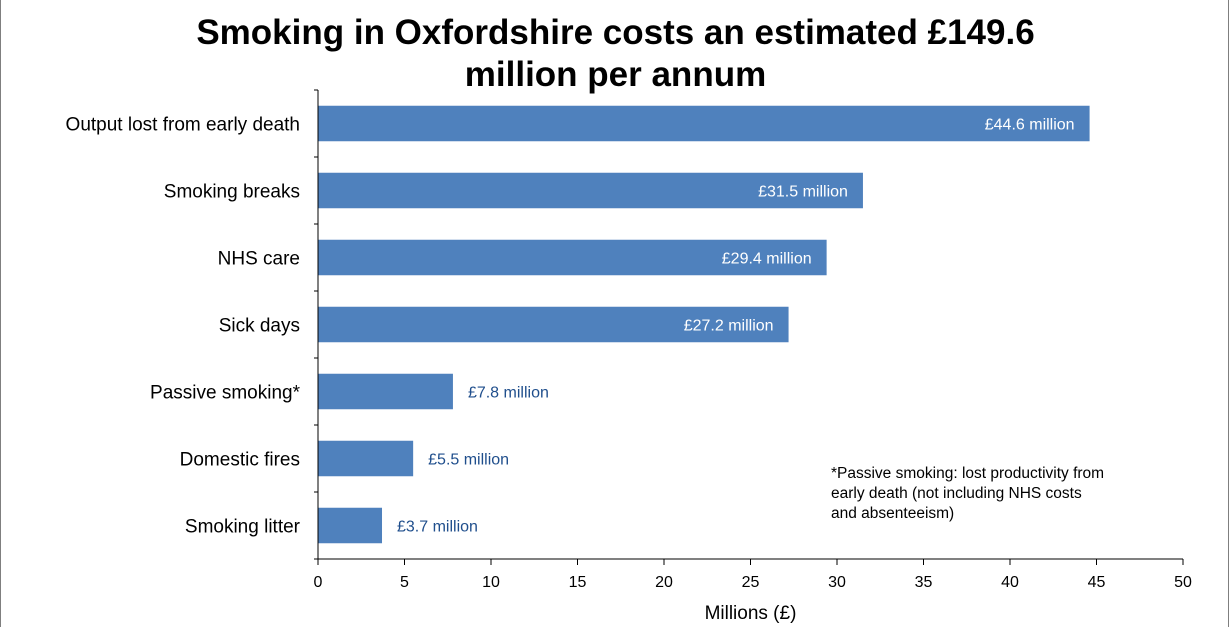  I want to click on x-tick-label: 0, so click(318, 582).